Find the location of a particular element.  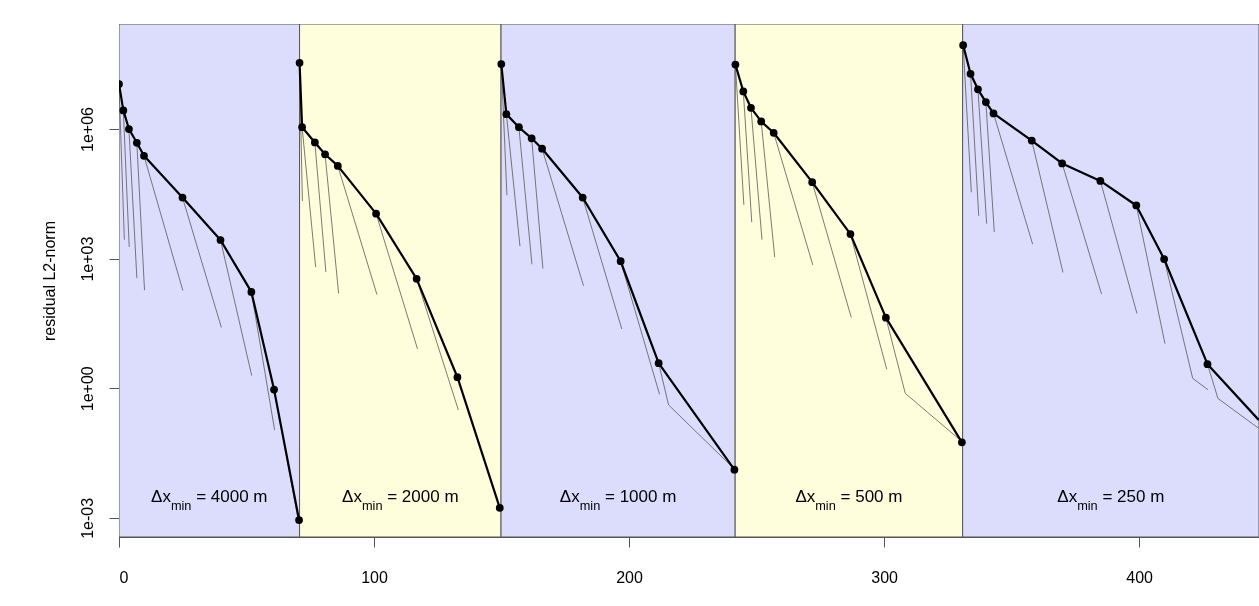

band-label: Δx$_{min}$ = 250 m is located at coordinates (1111, 500).